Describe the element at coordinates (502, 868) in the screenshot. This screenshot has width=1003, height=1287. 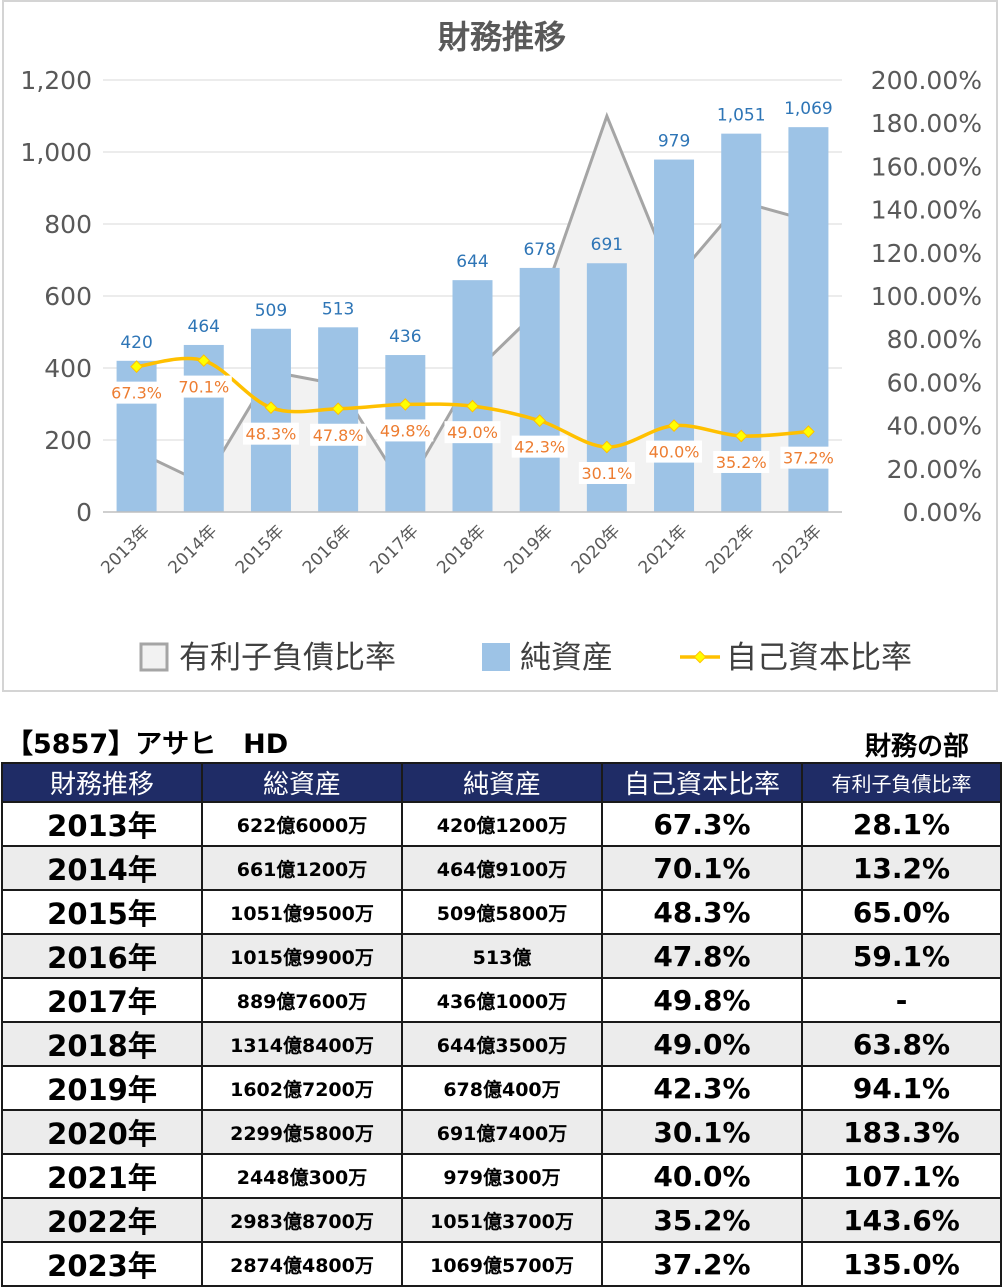
I see `table-cell: 464億9100万` at that location.